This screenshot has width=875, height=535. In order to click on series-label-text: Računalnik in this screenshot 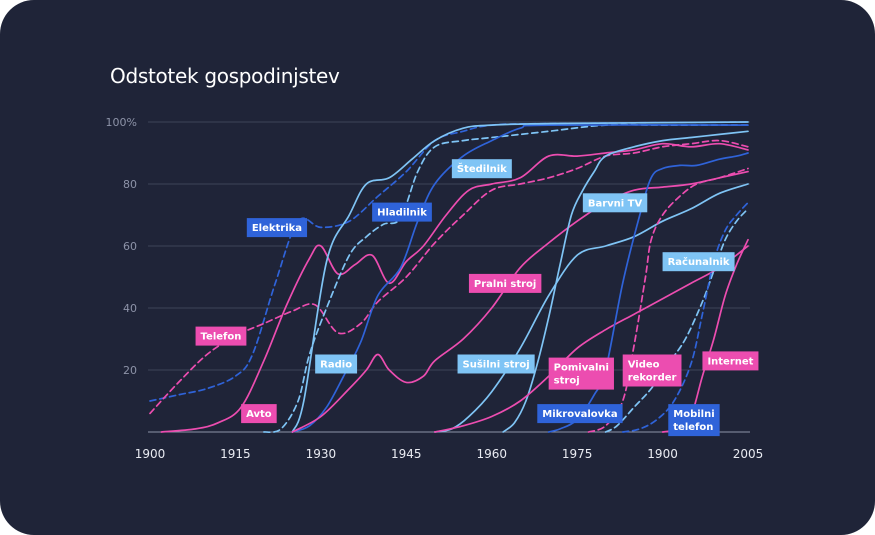, I will do `click(699, 262)`.